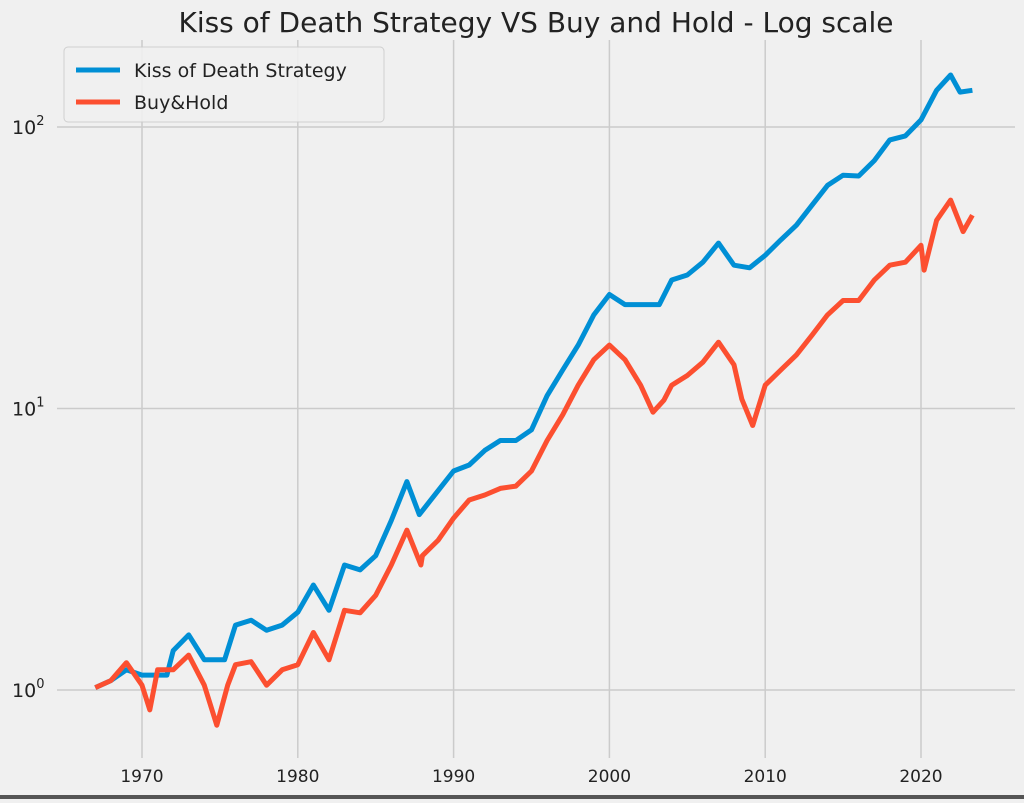 This screenshot has width=1024, height=803. What do you see at coordinates (181, 103) in the screenshot?
I see `legend-label-buy-and-hold: Buy&Hold` at bounding box center [181, 103].